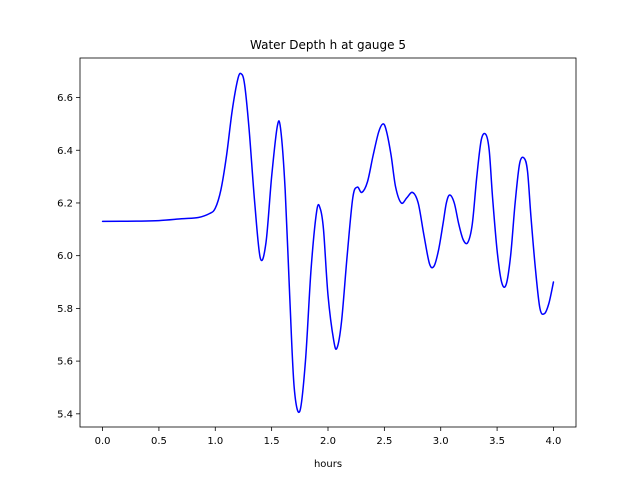 This screenshot has width=640, height=480. What do you see at coordinates (65, 151) in the screenshot?
I see `y-tick-label: 6.4` at bounding box center [65, 151].